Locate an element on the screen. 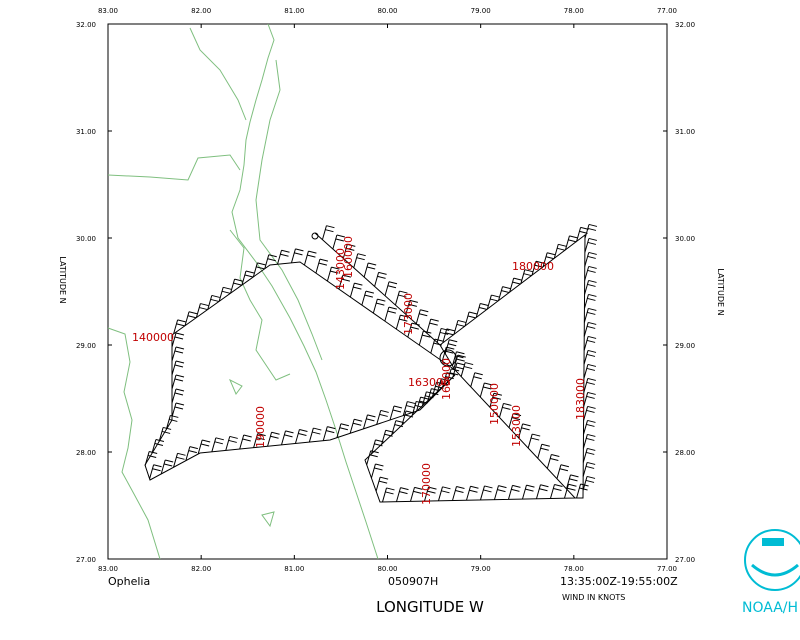 This screenshot has height=640, width=800. noaa-logo: NOAA/H is located at coordinates (771, 572).